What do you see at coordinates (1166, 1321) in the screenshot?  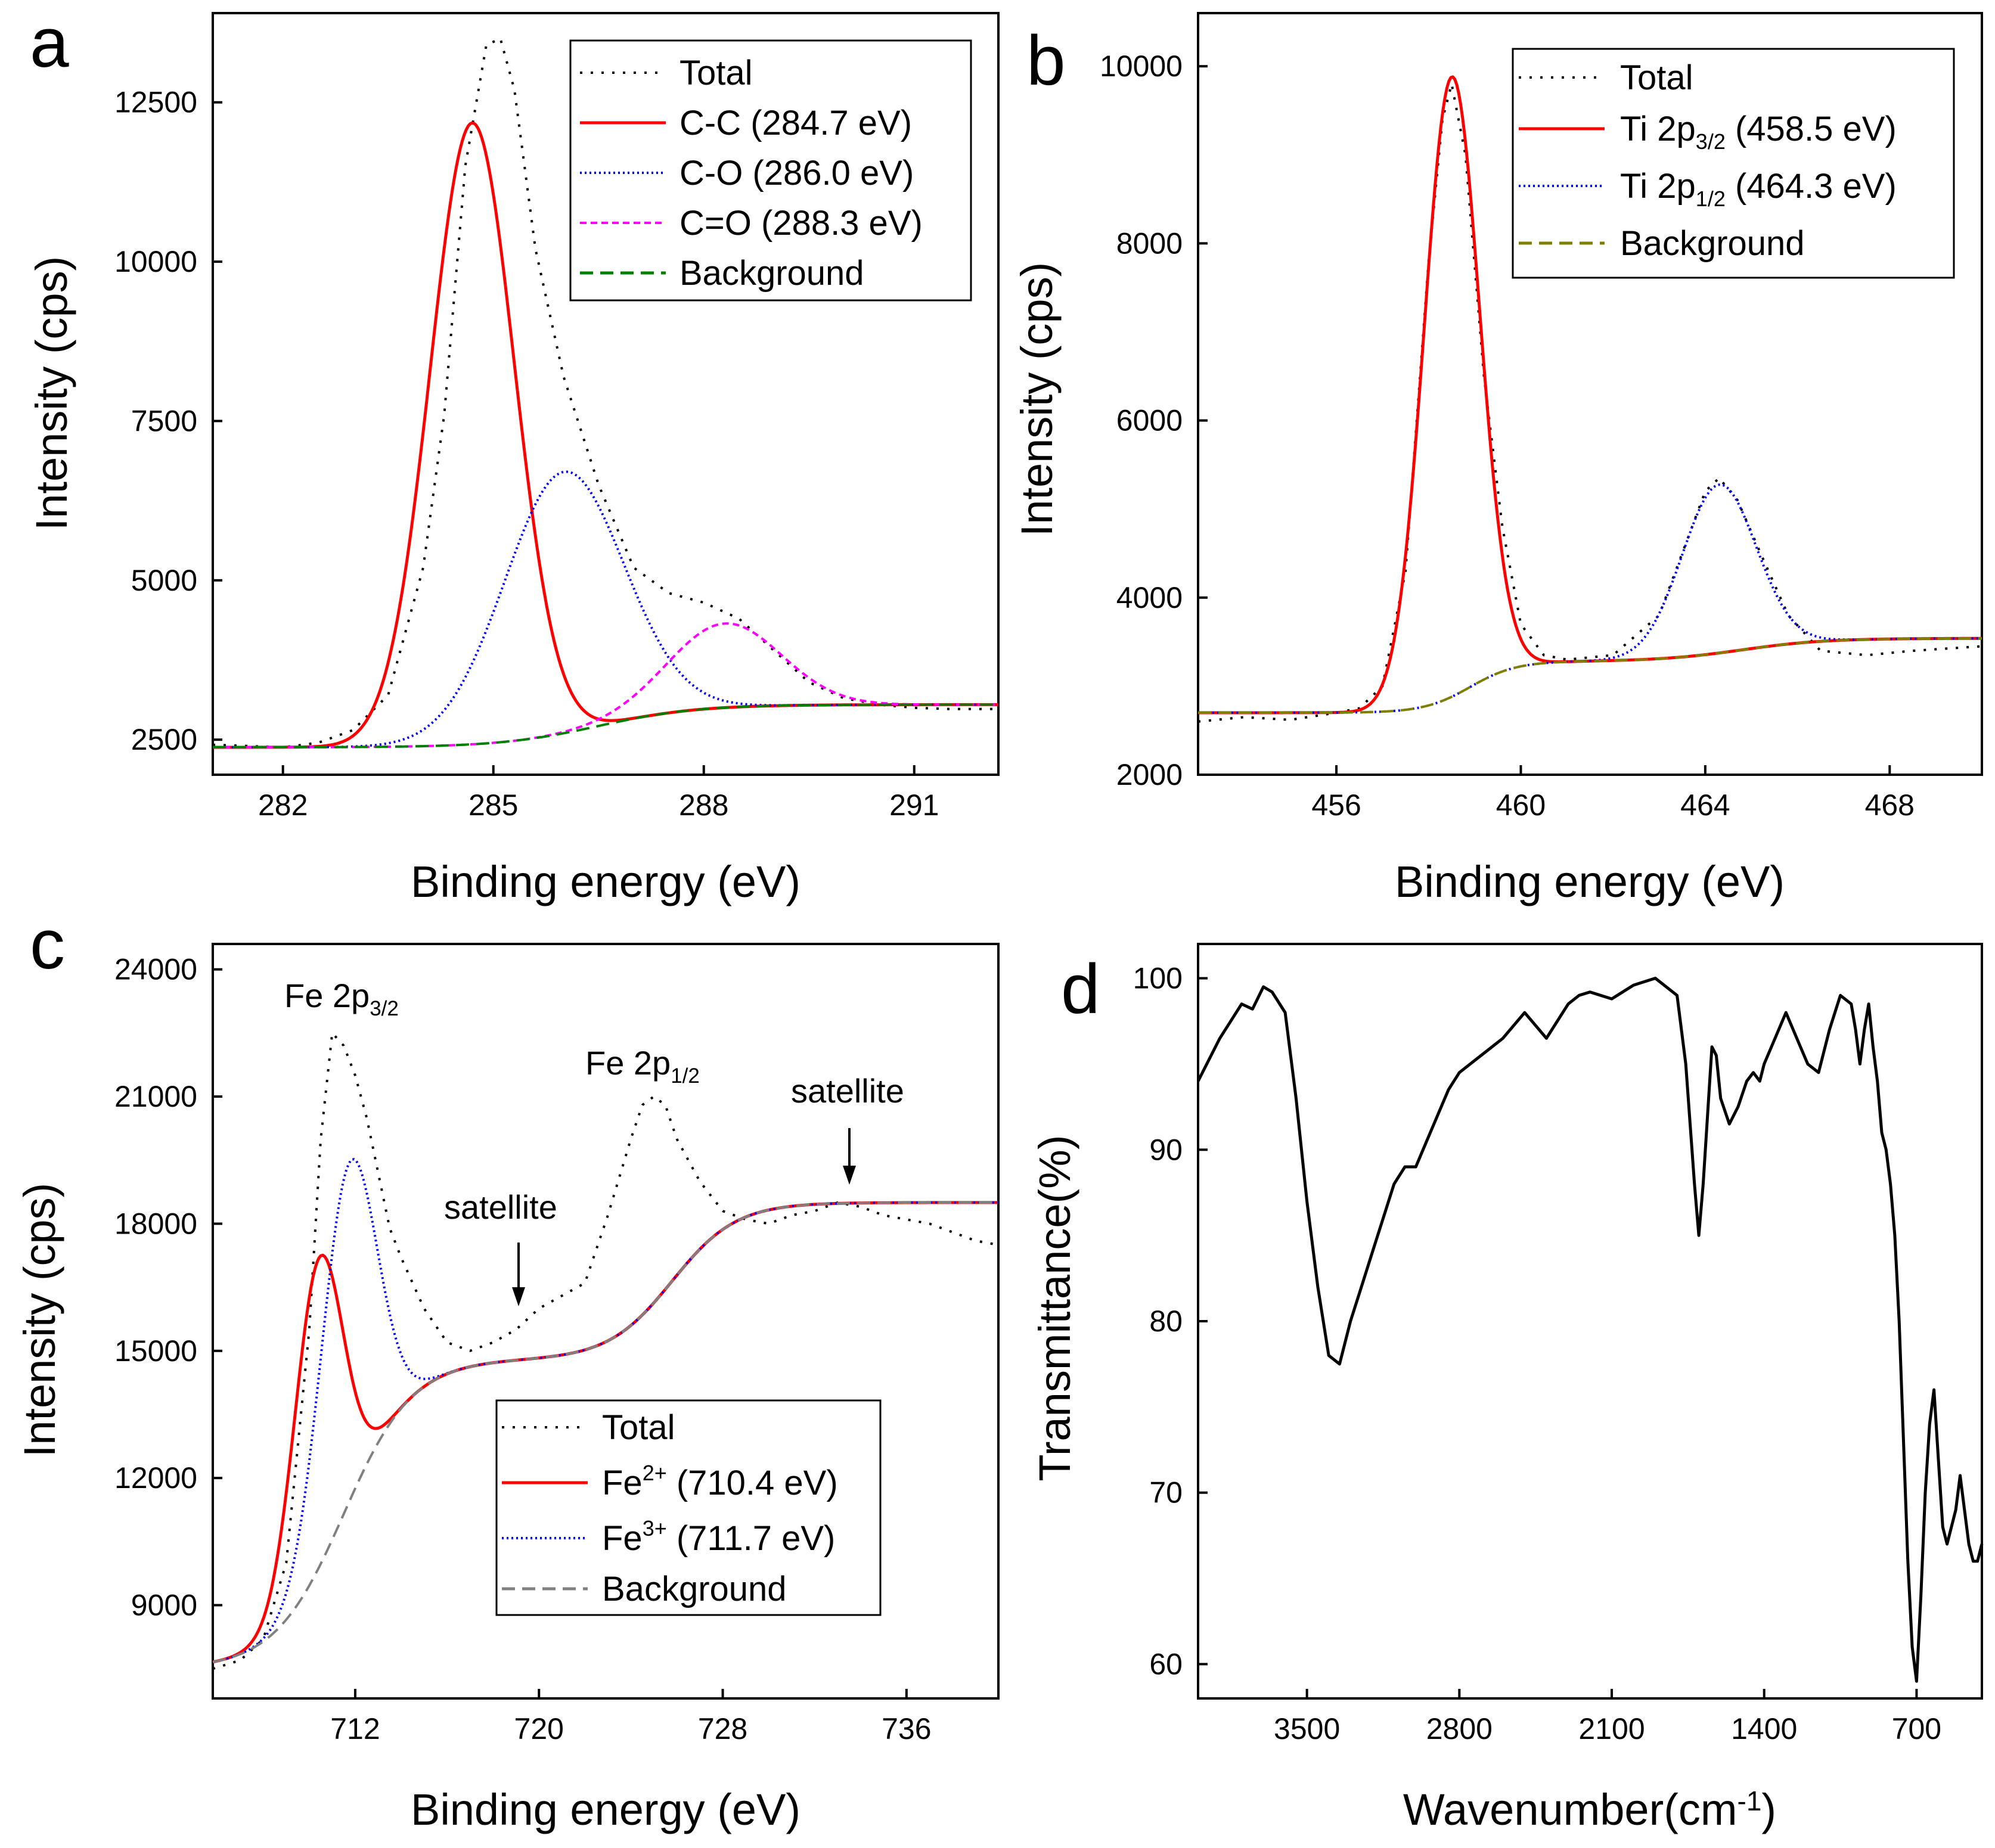 I see `y-tick-label-d: 80` at bounding box center [1166, 1321].